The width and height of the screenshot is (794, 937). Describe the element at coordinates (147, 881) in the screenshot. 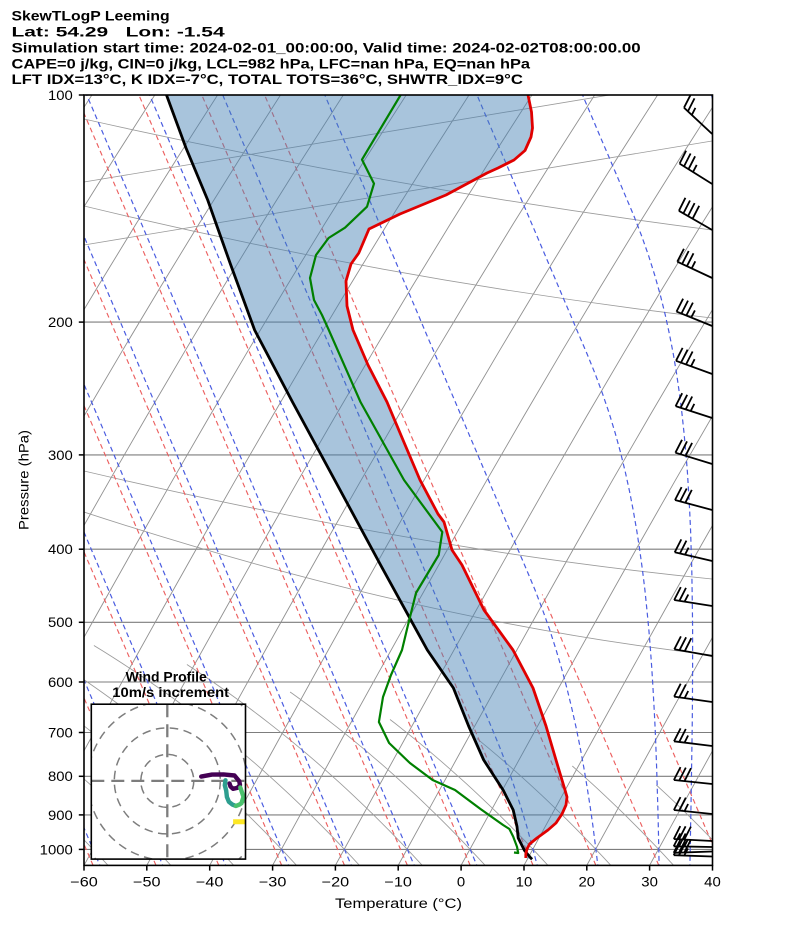

I see `svg-text: −50` at that location.